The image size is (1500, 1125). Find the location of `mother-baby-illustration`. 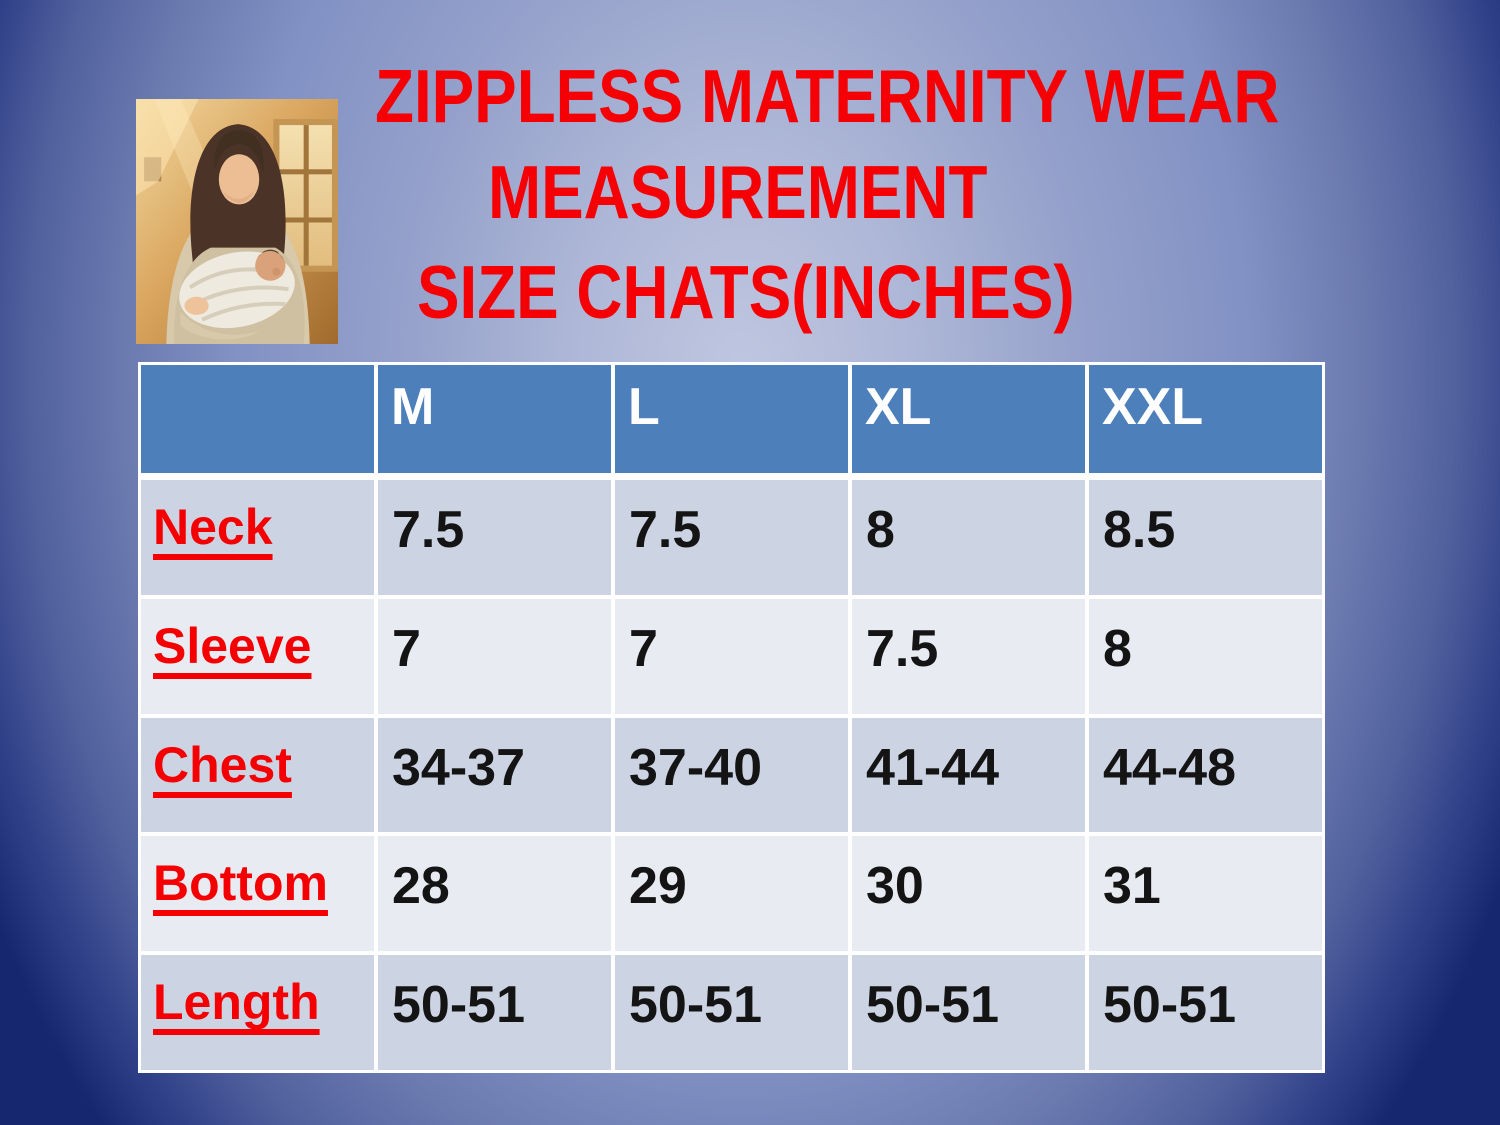

mother-baby-illustration is located at coordinates (237, 221).